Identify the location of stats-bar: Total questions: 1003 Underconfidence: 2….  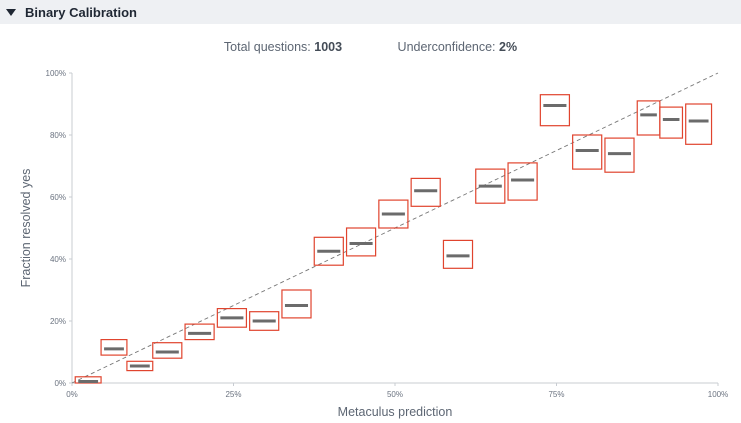
(370, 47).